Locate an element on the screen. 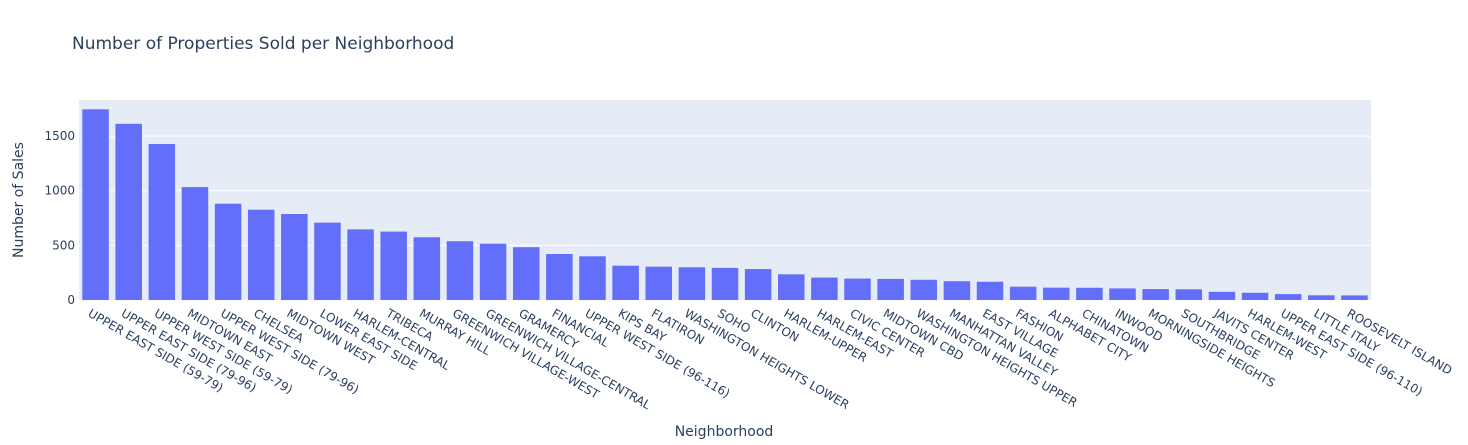 The width and height of the screenshot is (1468, 445). y-tick-label: 0 is located at coordinates (71, 300).